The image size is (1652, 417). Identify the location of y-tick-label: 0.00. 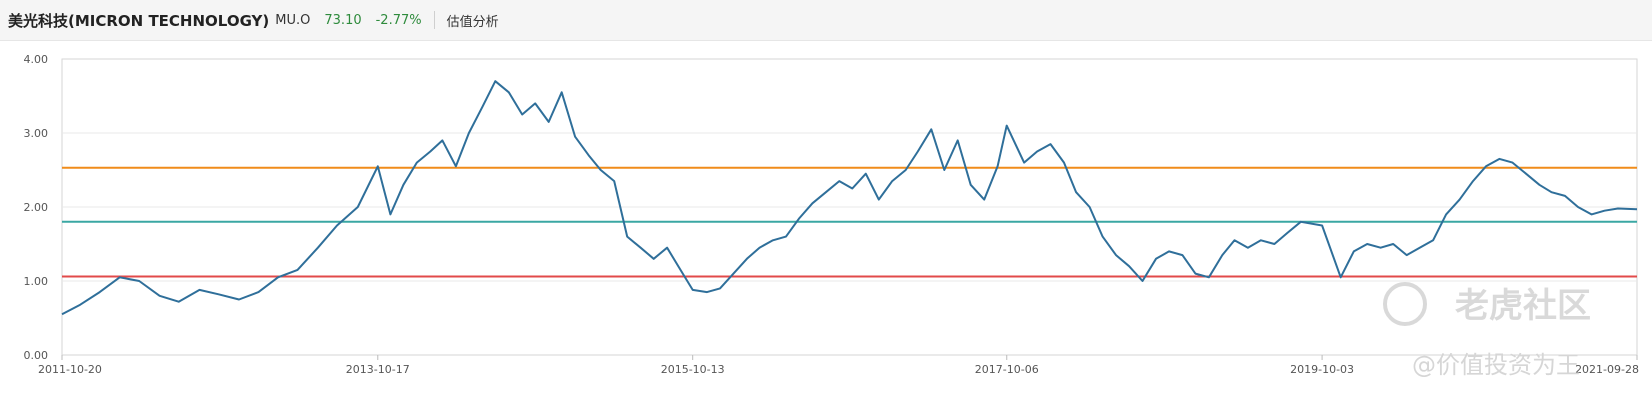
(36, 355).